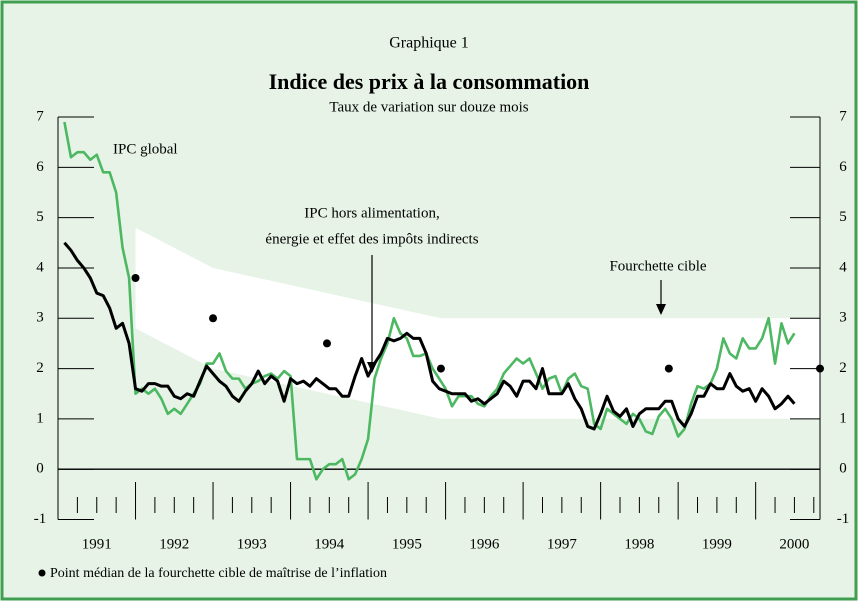 The height and width of the screenshot is (601, 858). I want to click on x-tick-label: 1996, so click(484, 544).